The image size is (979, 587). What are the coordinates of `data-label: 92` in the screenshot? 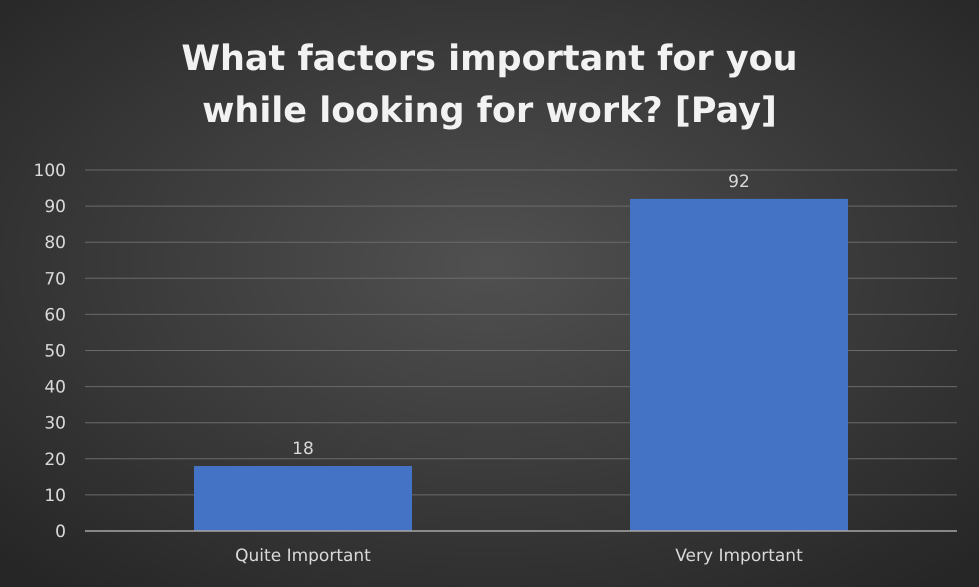 It's located at (739, 182).